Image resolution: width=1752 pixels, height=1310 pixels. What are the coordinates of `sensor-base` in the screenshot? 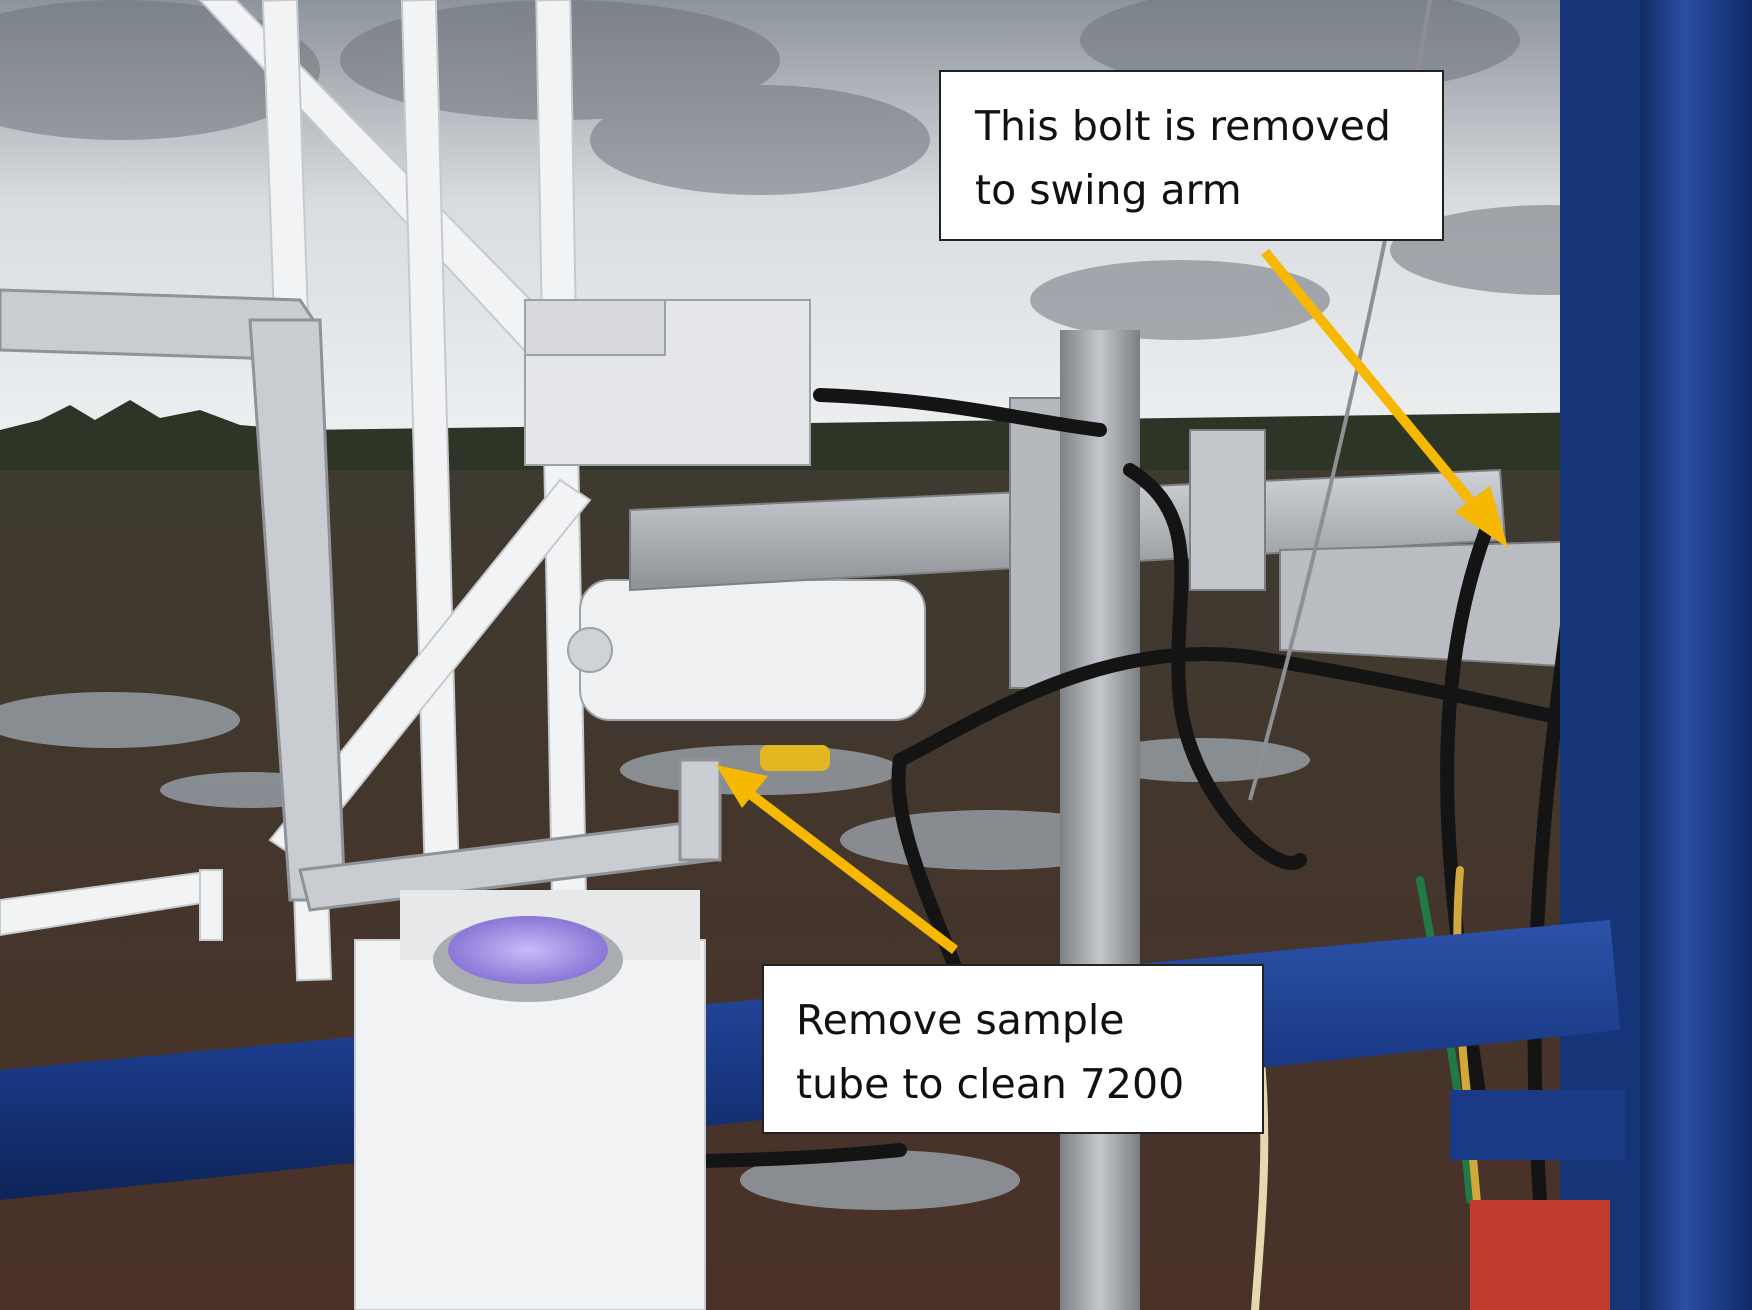 It's located at (530, 1100).